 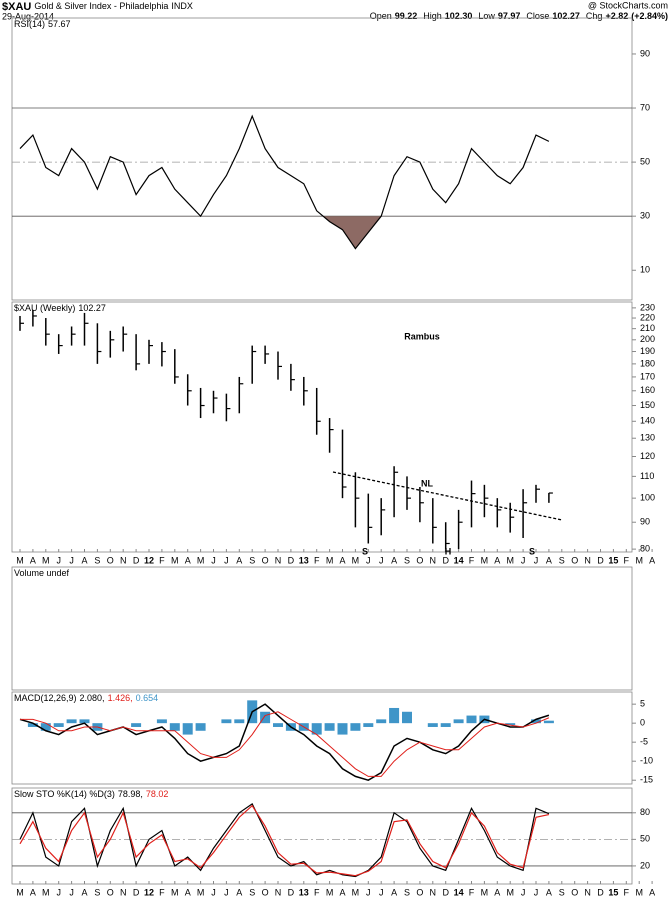 I want to click on panel-label-text: MACD(12,26,9), so click(x=45, y=698).